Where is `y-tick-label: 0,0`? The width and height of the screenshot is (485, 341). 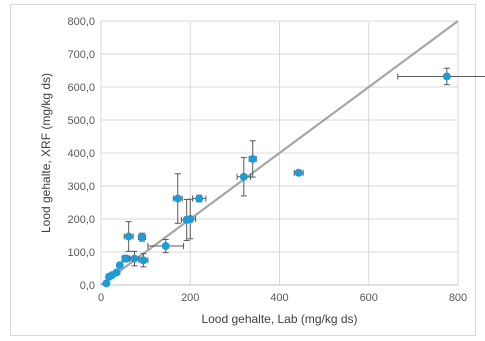
y-tick-label: 0,0 is located at coordinates (87, 286).